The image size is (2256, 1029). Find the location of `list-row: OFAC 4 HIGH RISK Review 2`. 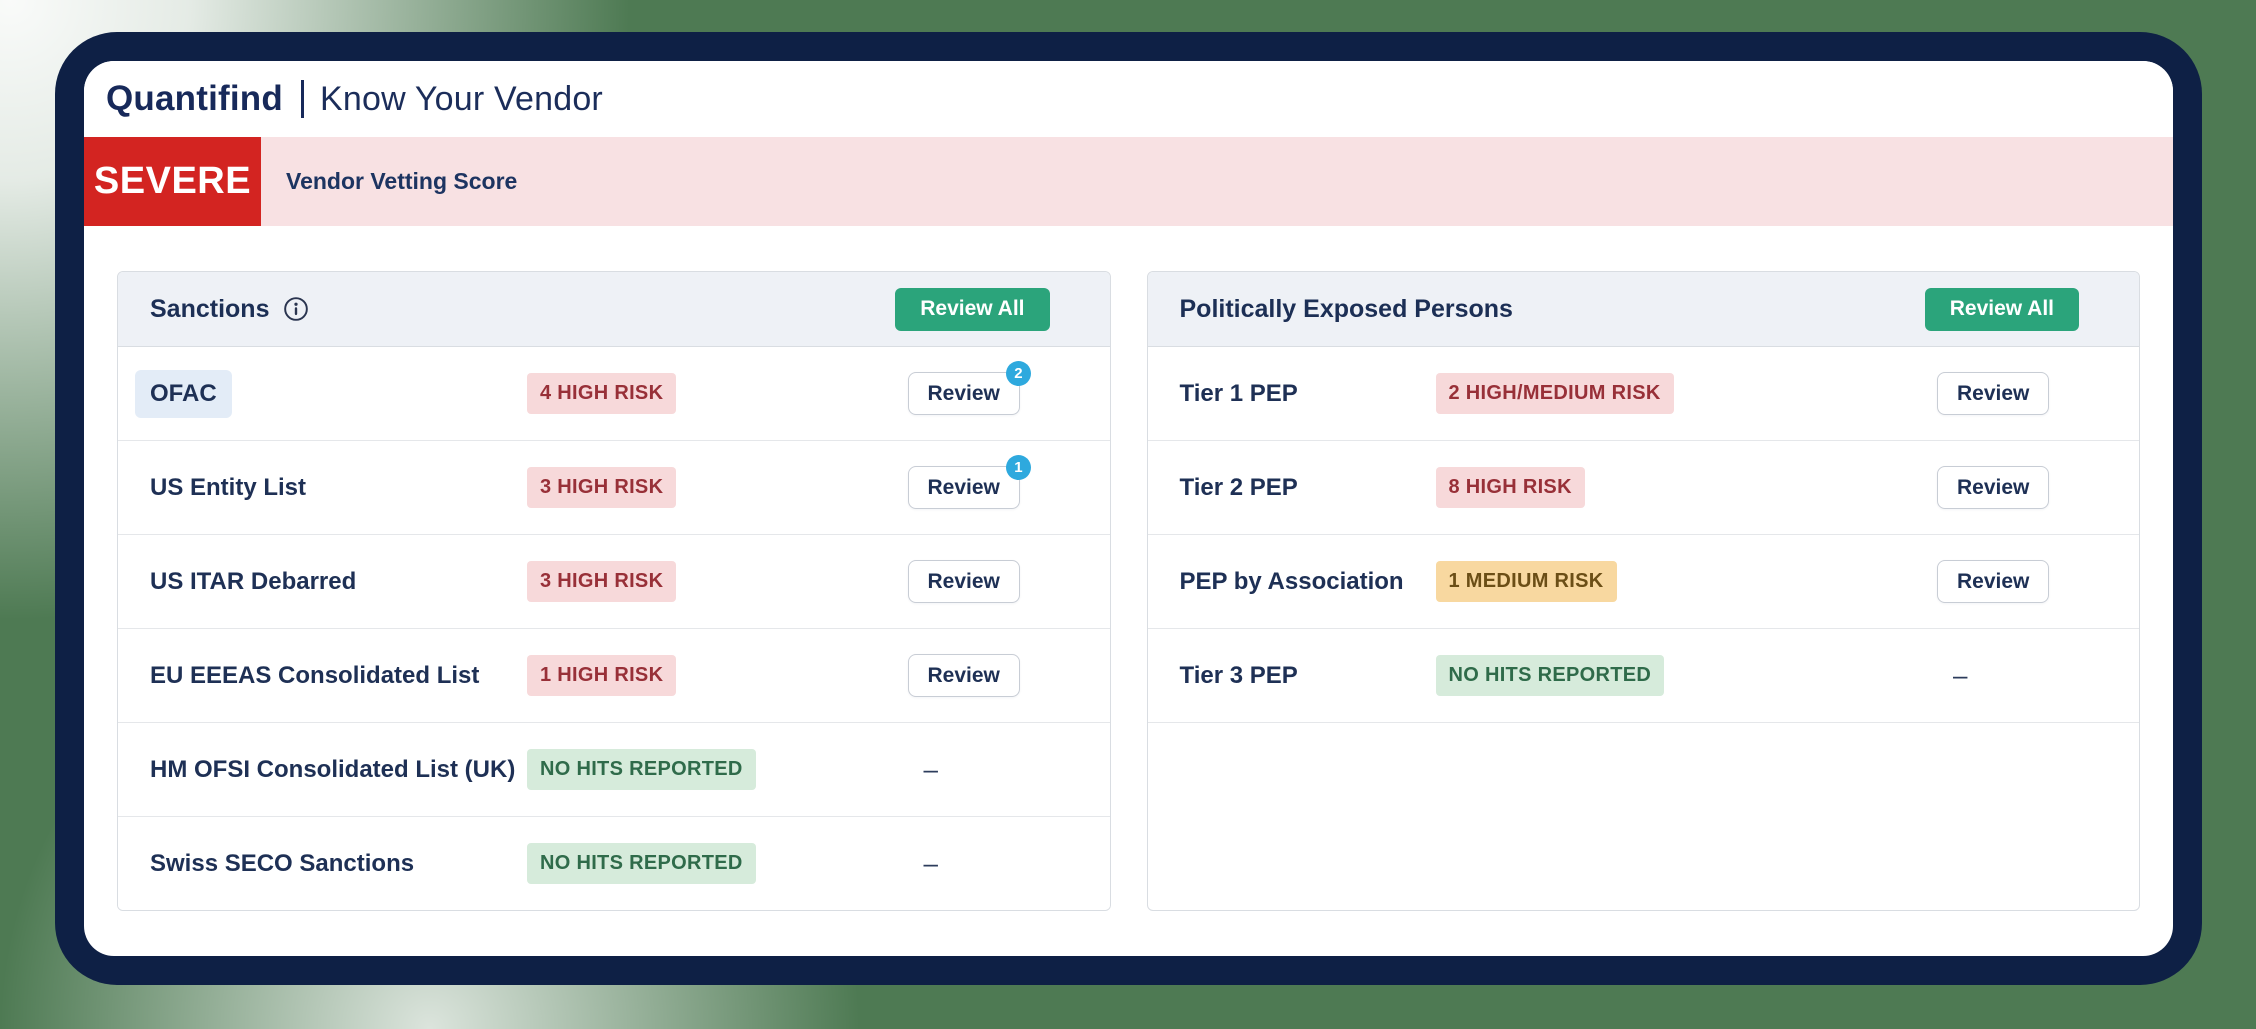

list-row: OFAC 4 HIGH RISK Review 2 is located at coordinates (614, 394).